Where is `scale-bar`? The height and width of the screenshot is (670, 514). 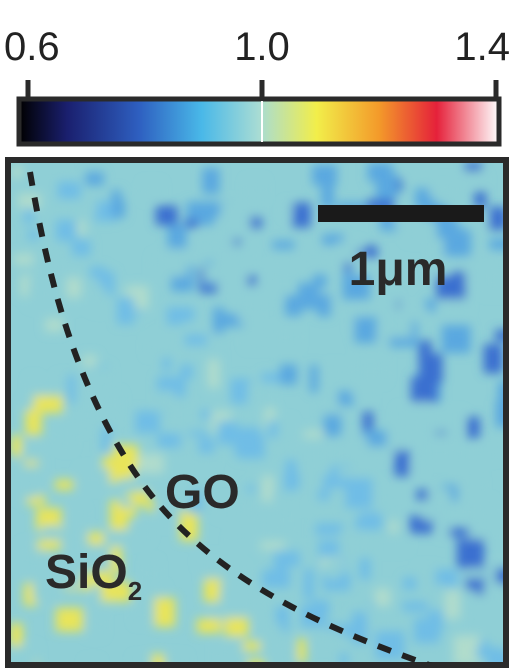 scale-bar is located at coordinates (401, 213).